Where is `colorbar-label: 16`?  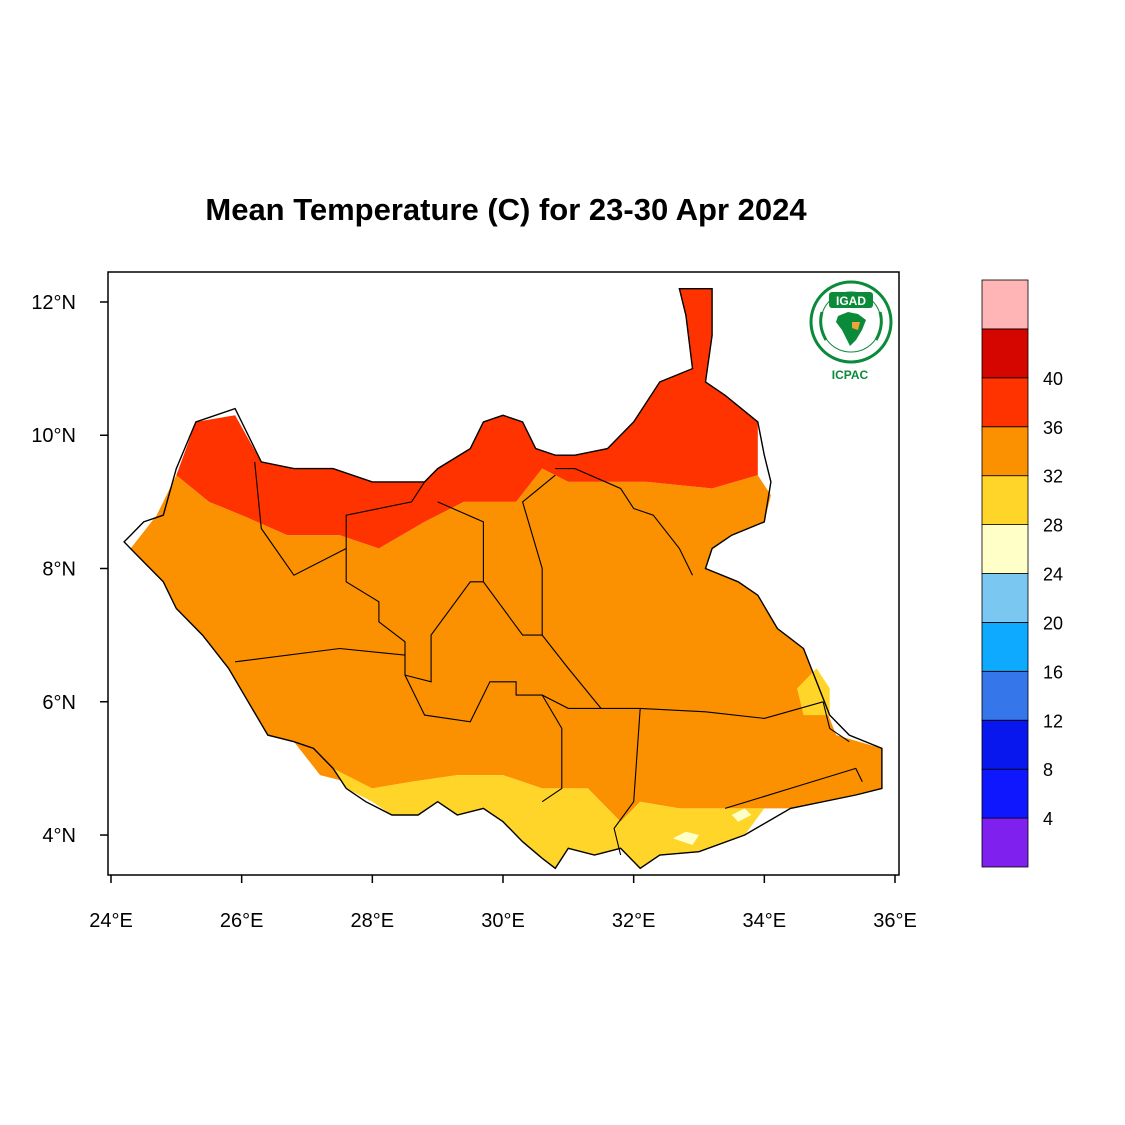 colorbar-label: 16 is located at coordinates (1053, 672).